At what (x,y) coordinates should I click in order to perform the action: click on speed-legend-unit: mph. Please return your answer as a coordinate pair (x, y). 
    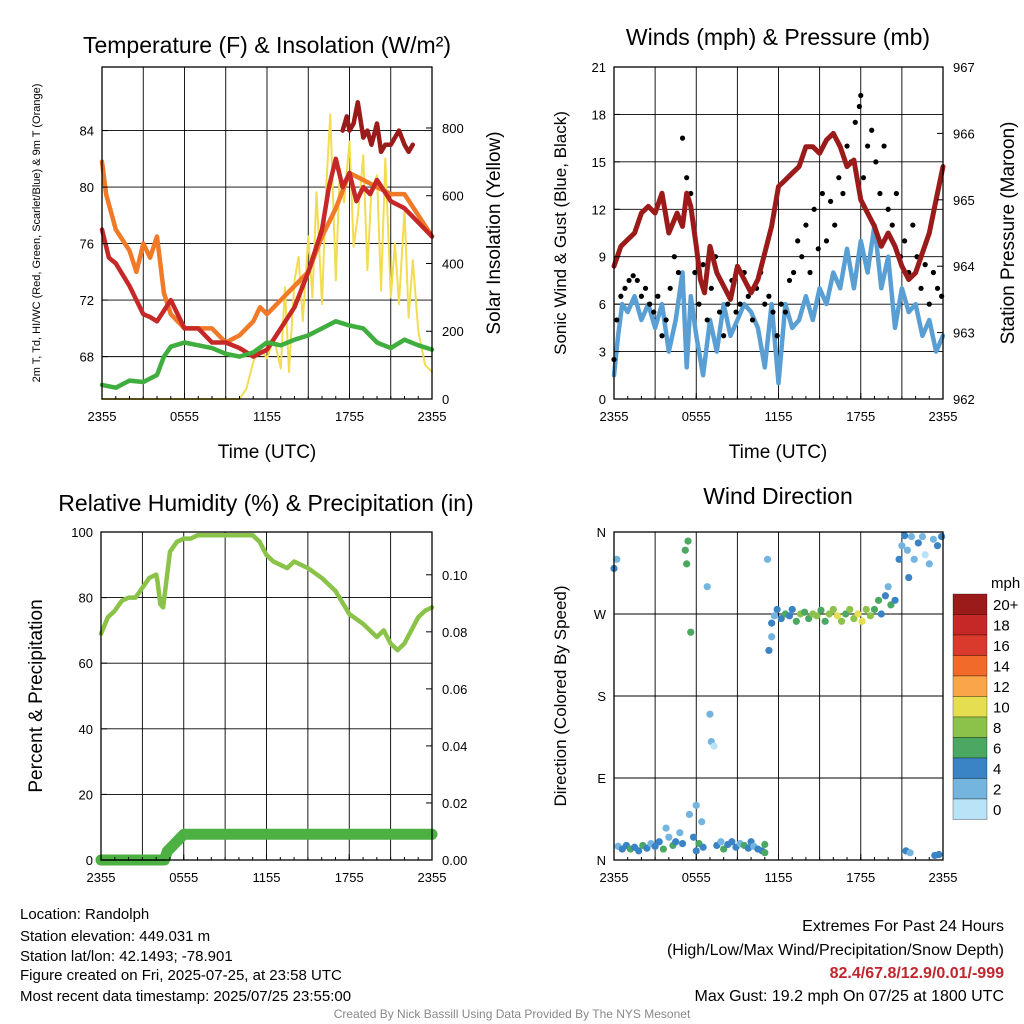
    Looking at the image, I should click on (1005, 583).